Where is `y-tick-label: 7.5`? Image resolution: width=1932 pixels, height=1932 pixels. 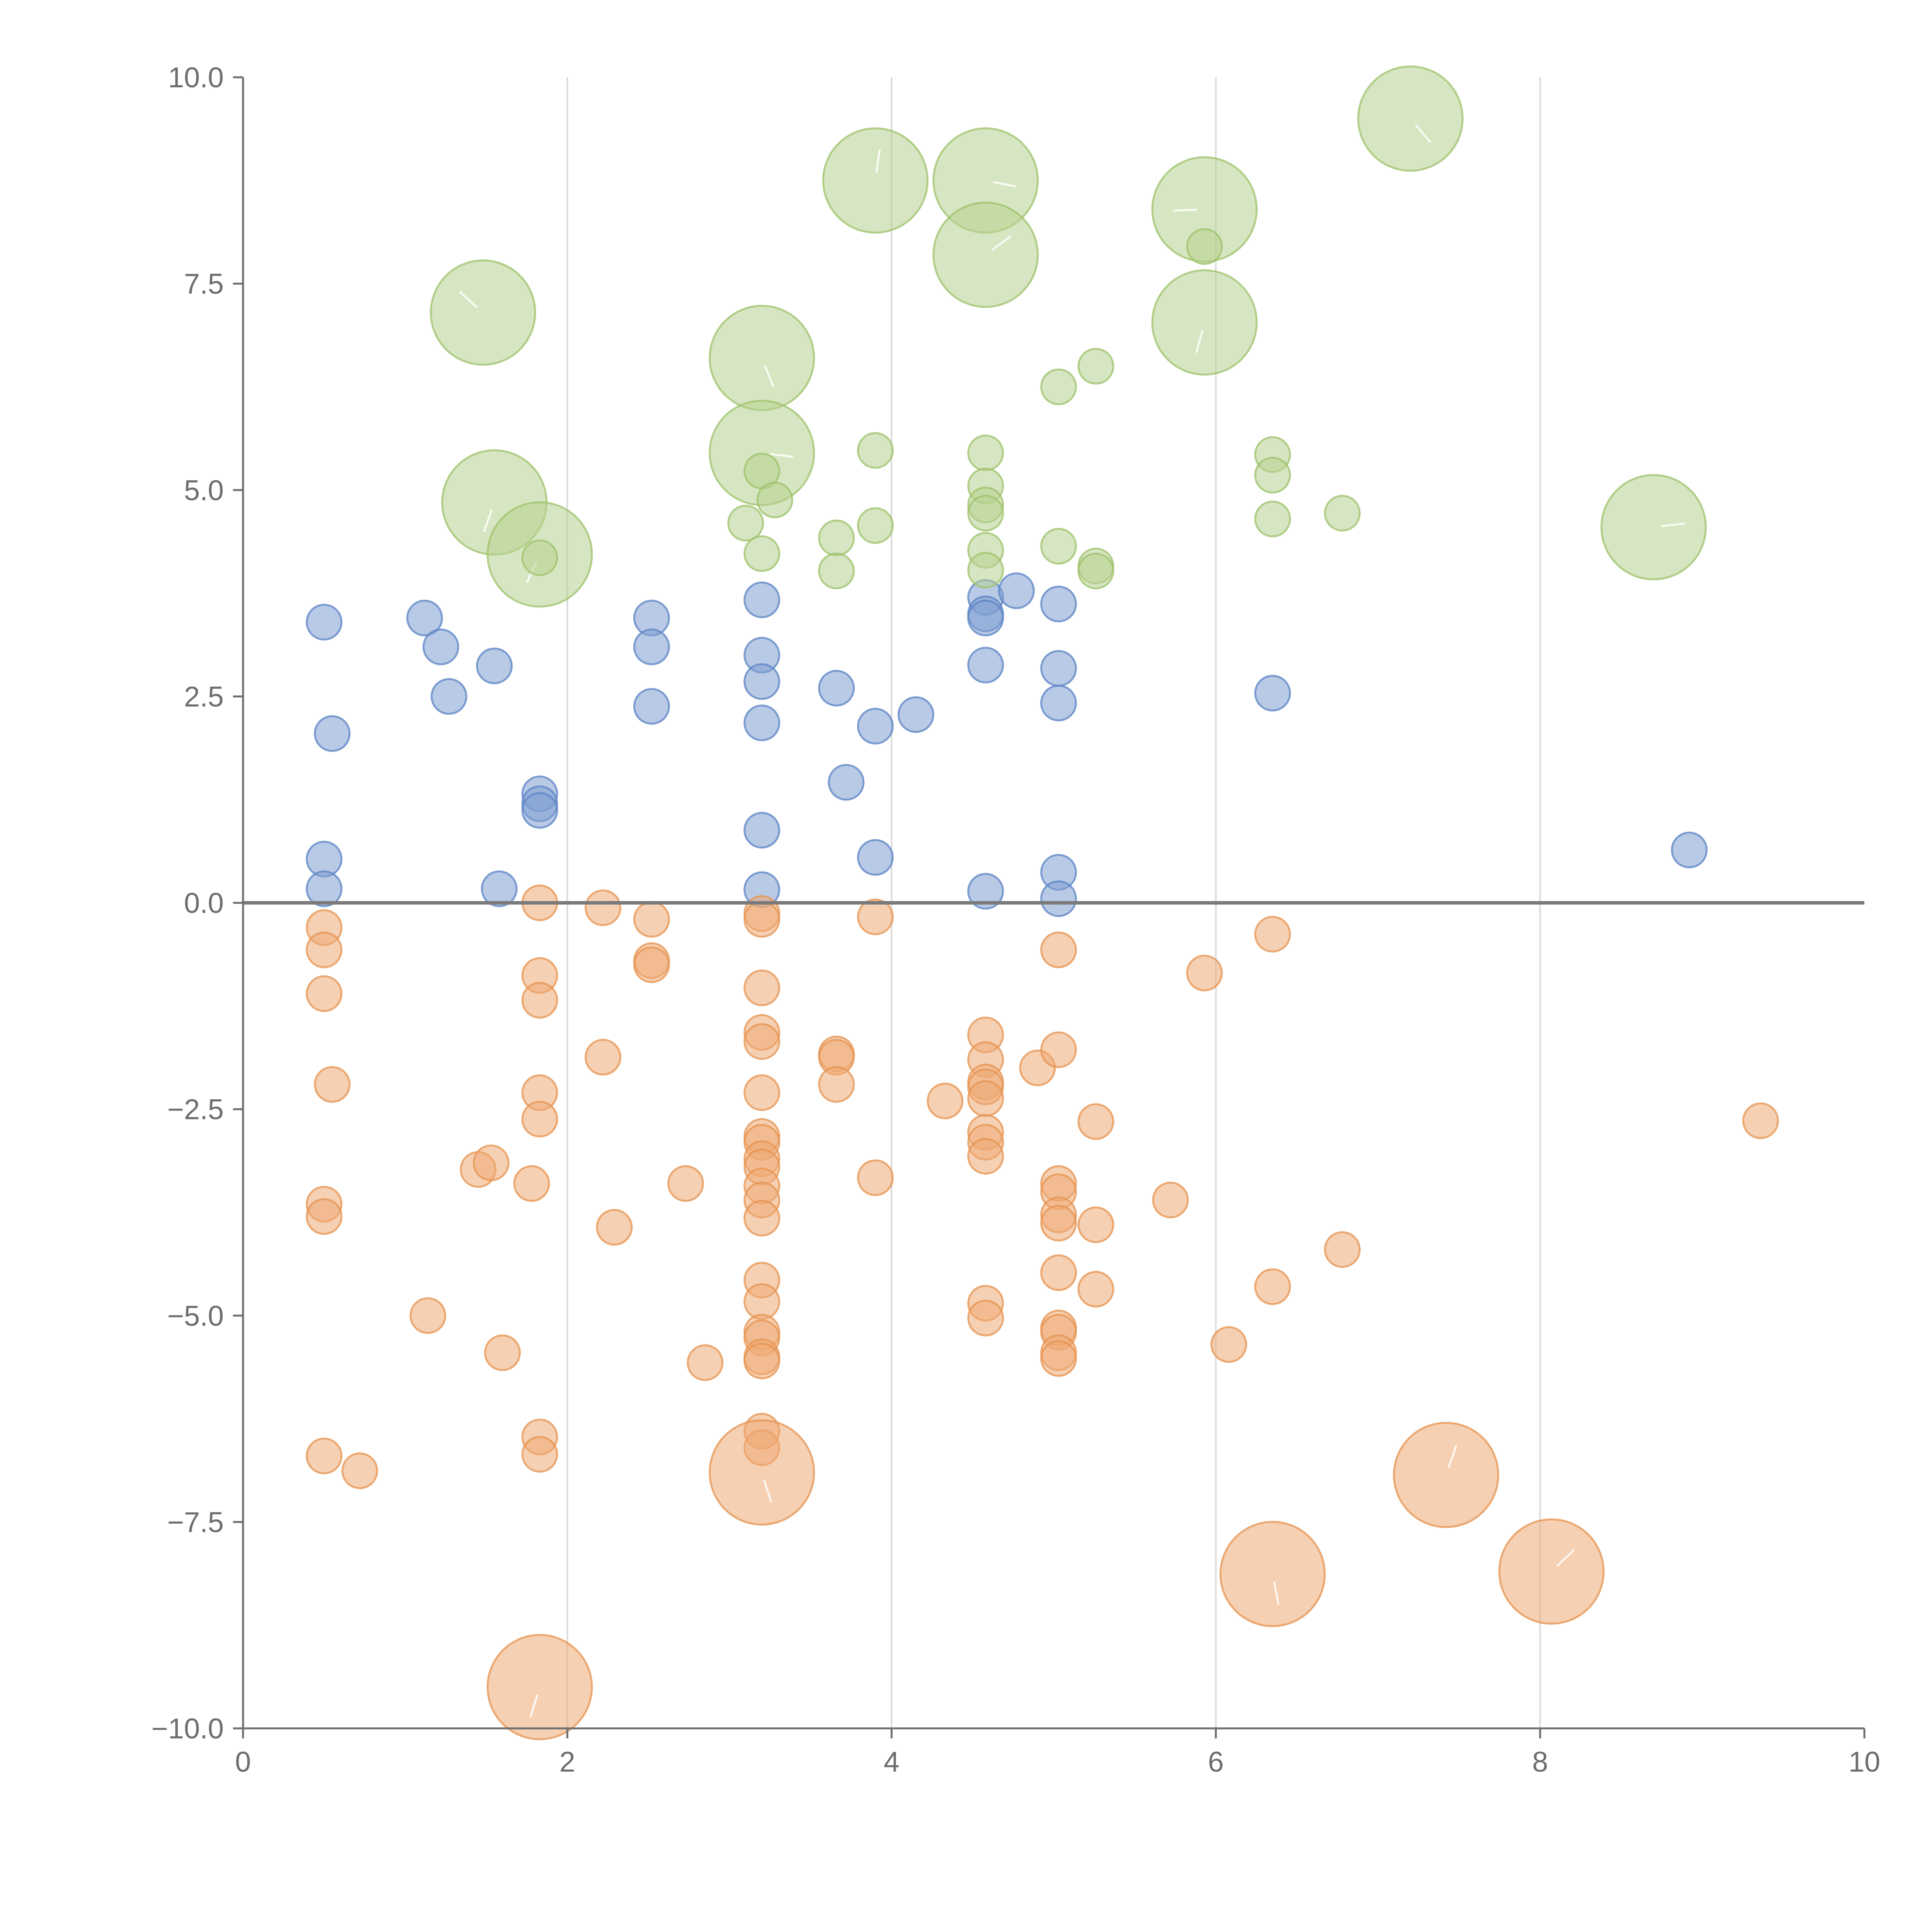 y-tick-label: 7.5 is located at coordinates (204, 284).